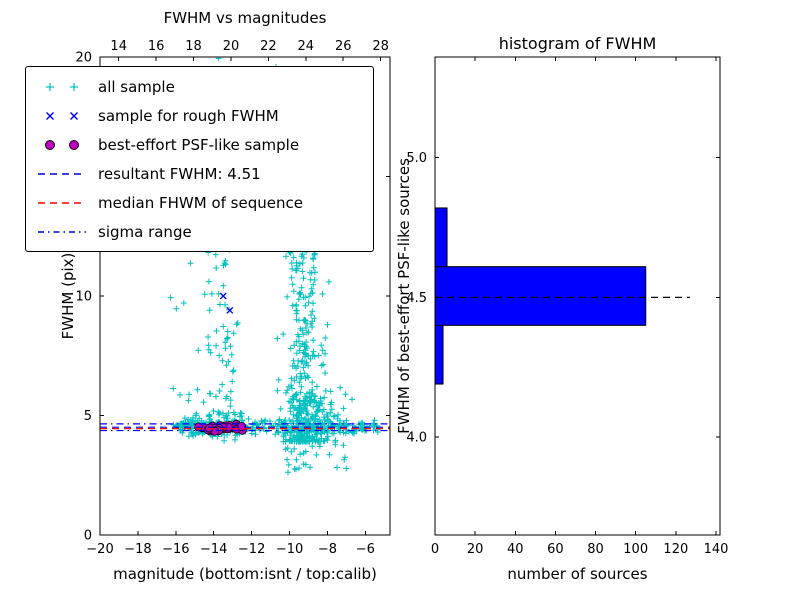 The width and height of the screenshot is (800, 600). I want to click on legend-entry-rough-fwhm: sample for rough FWHM, so click(199, 115).